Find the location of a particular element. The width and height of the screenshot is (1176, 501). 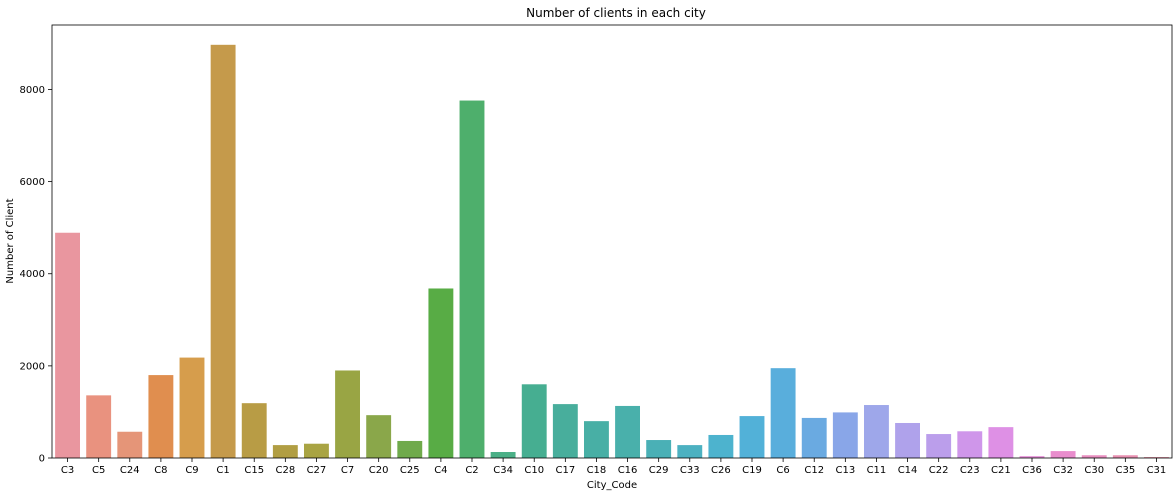

x-tick-label: C32 is located at coordinates (1063, 470).